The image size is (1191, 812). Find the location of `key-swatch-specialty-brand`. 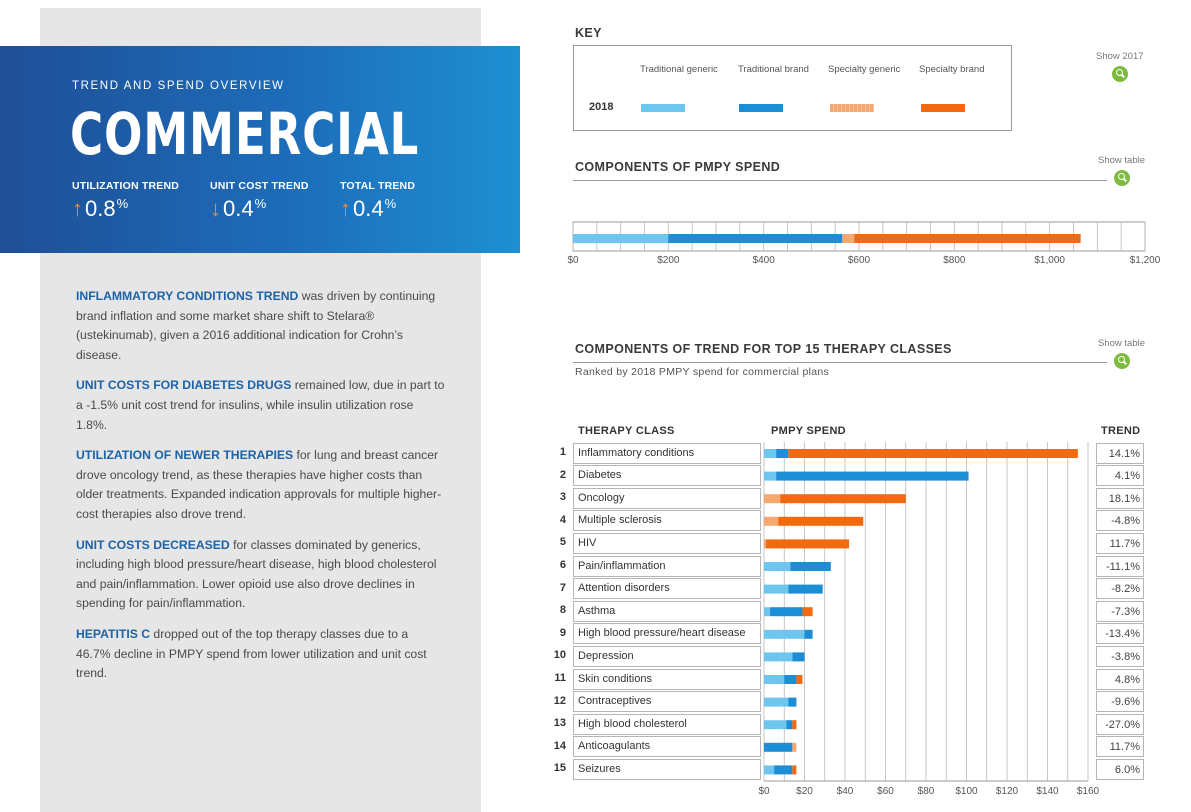

key-swatch-specialty-brand is located at coordinates (943, 108).